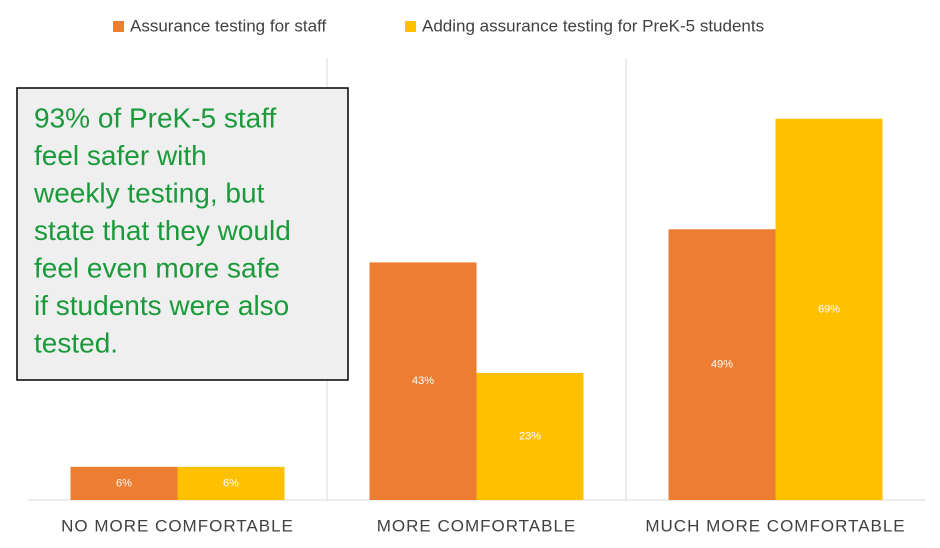 This screenshot has height=548, width=940. I want to click on x-tick-label: MORE COMFORTABLE, so click(477, 525).